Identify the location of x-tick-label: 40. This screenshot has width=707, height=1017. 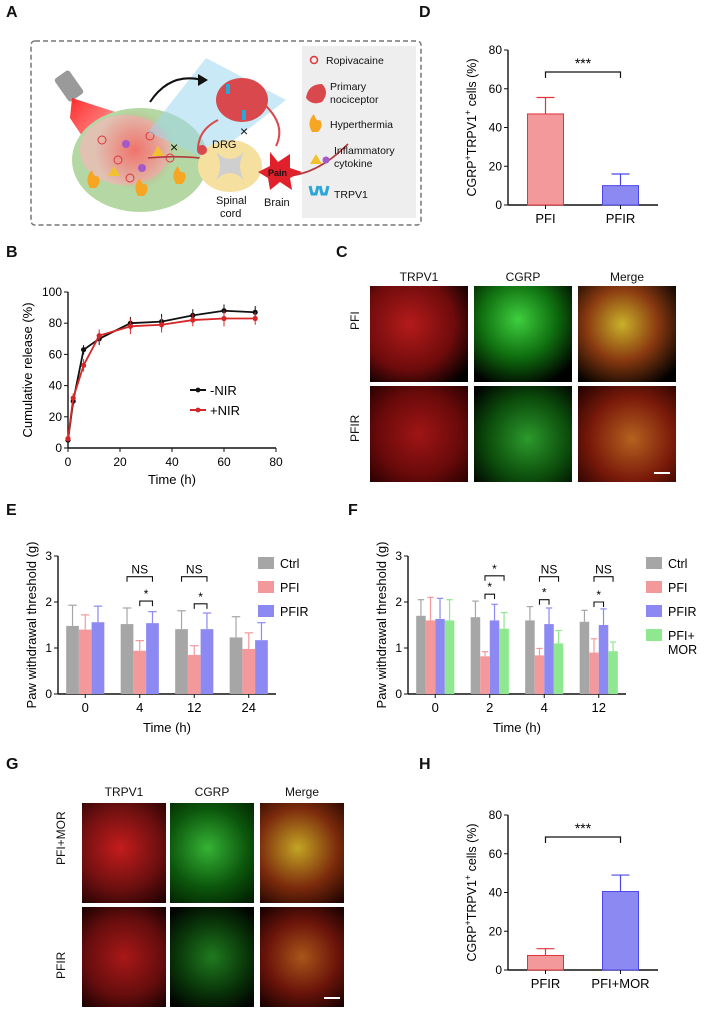
(172, 462).